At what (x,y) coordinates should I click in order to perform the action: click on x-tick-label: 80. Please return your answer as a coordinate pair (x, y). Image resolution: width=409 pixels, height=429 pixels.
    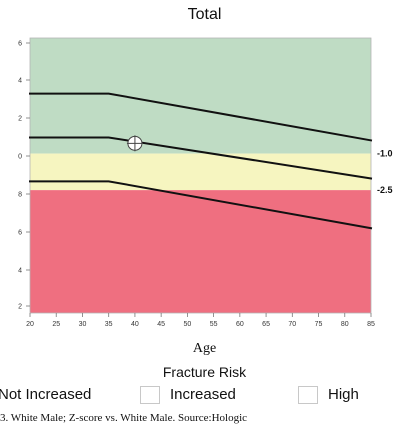
    Looking at the image, I should click on (345, 324).